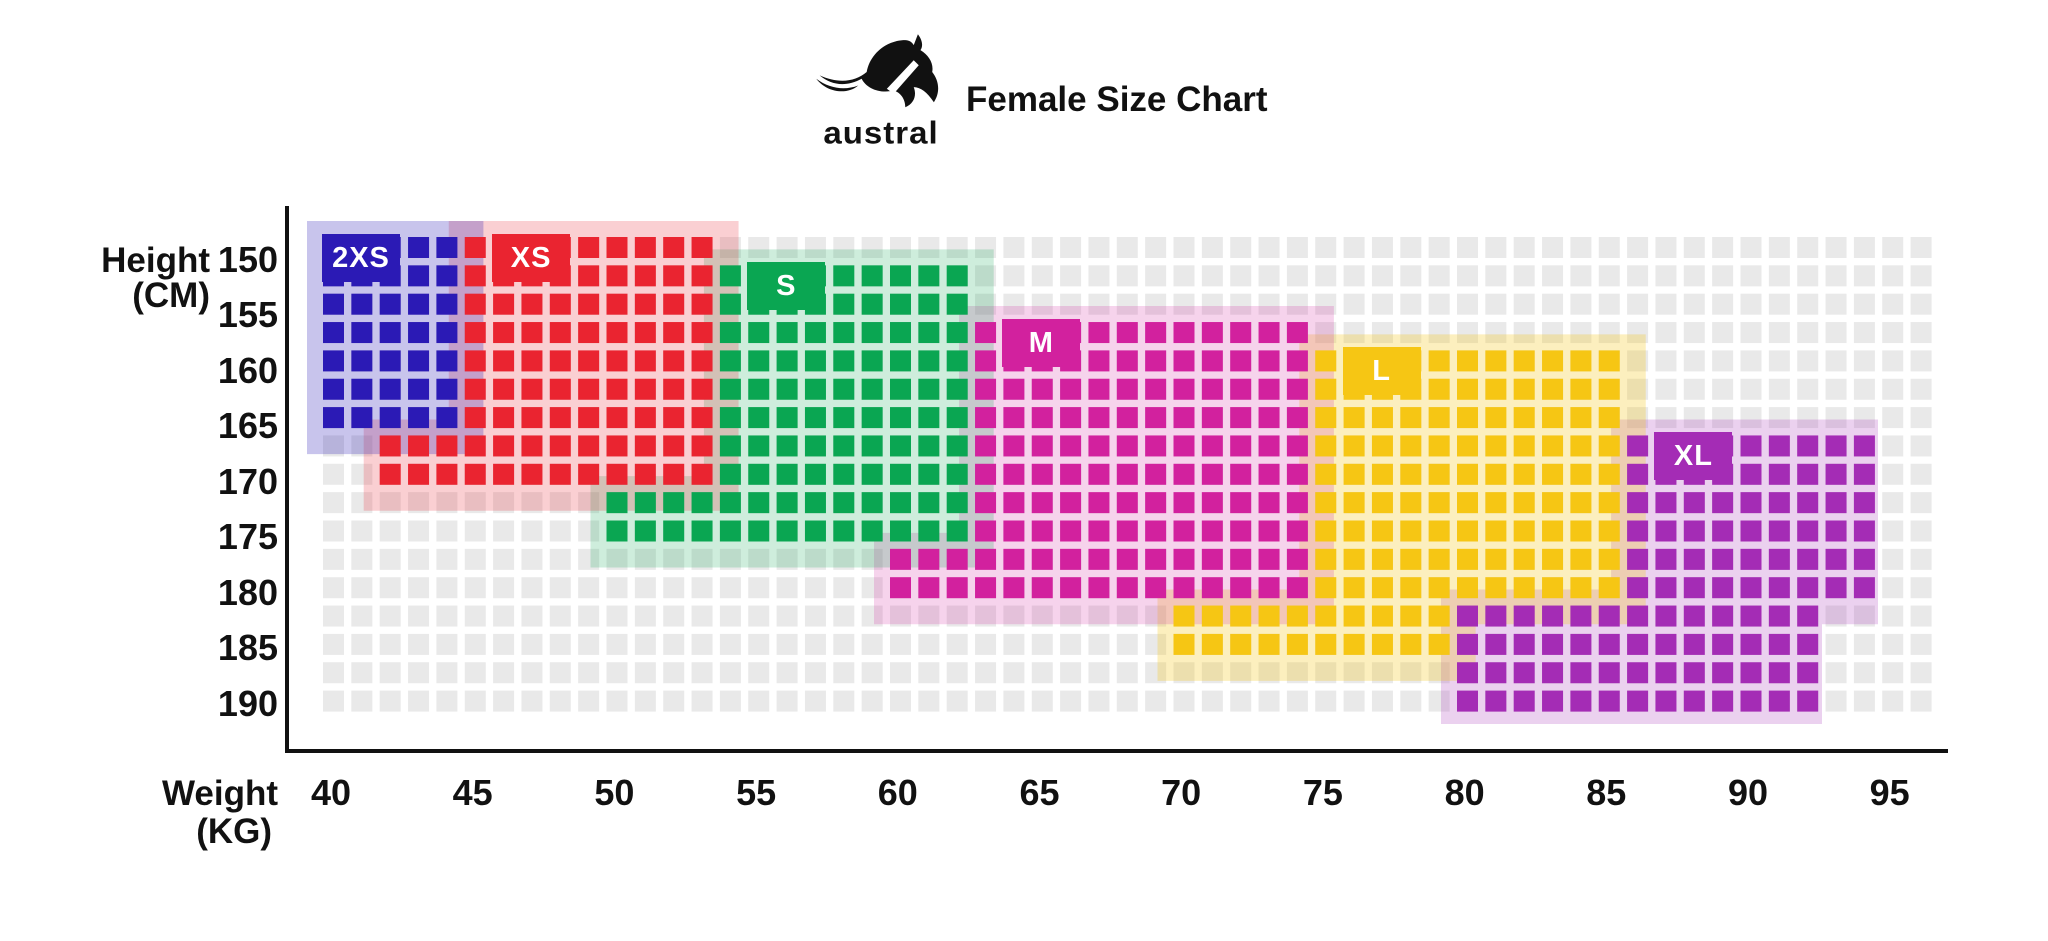  What do you see at coordinates (247, 592) in the screenshot?
I see `y-tick-180: 180` at bounding box center [247, 592].